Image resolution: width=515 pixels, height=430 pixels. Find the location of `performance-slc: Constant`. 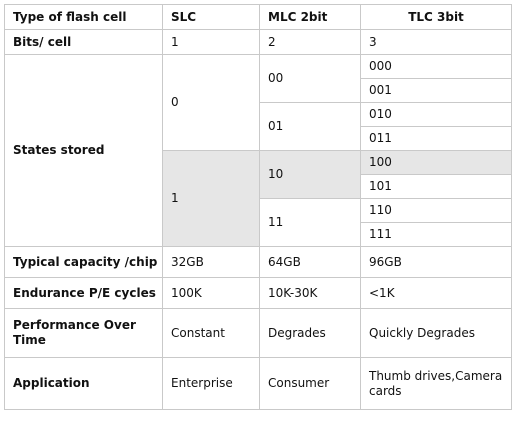

performance-slc: Constant is located at coordinates (211, 333).